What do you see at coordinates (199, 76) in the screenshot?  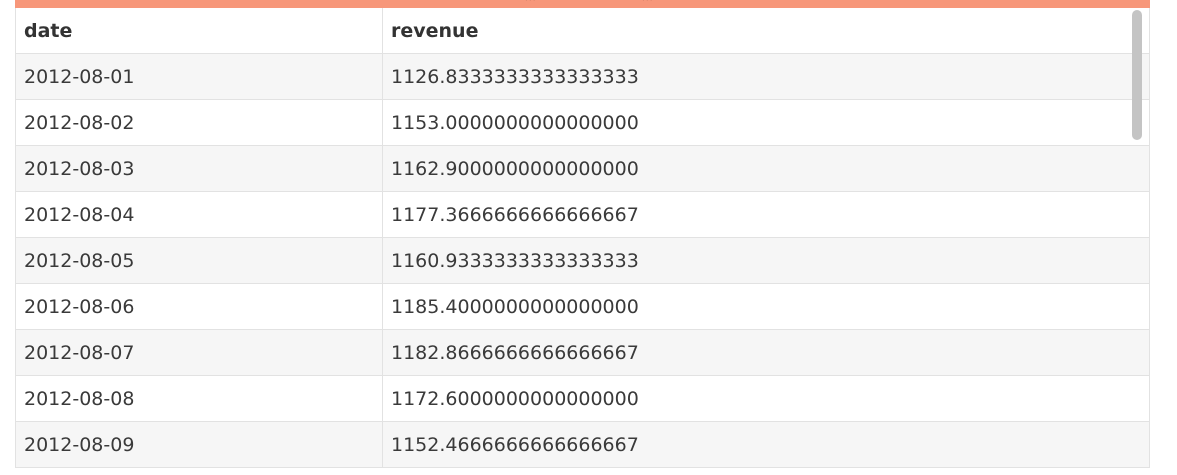 I see `cell-date: 2012-08-01` at bounding box center [199, 76].